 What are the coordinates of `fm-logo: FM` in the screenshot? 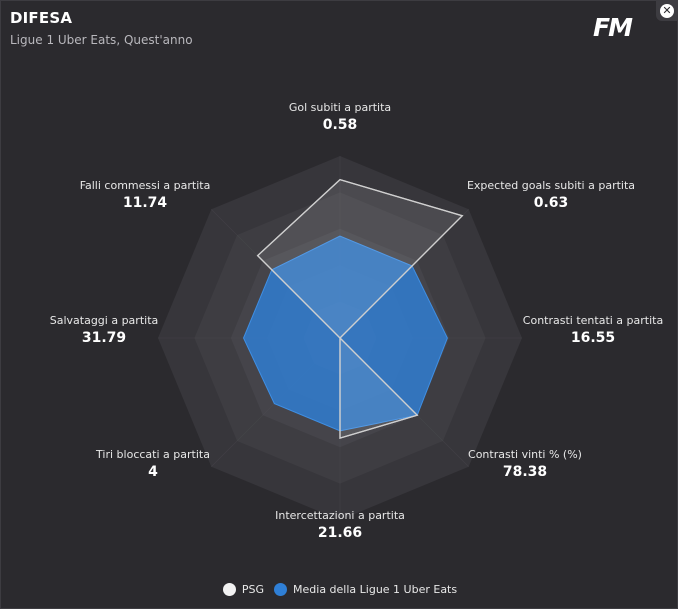 It's located at (613, 27).